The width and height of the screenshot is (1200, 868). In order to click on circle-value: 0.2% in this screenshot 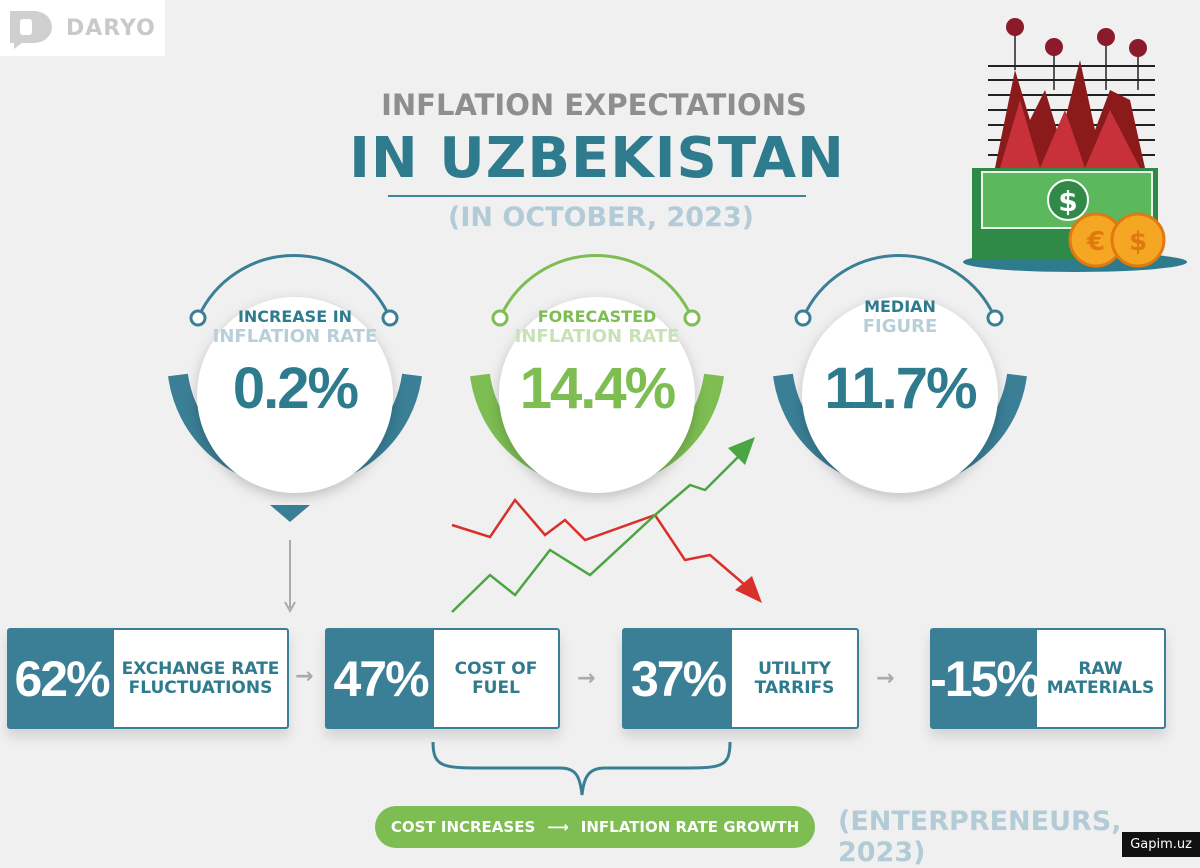, I will do `click(295, 388)`.